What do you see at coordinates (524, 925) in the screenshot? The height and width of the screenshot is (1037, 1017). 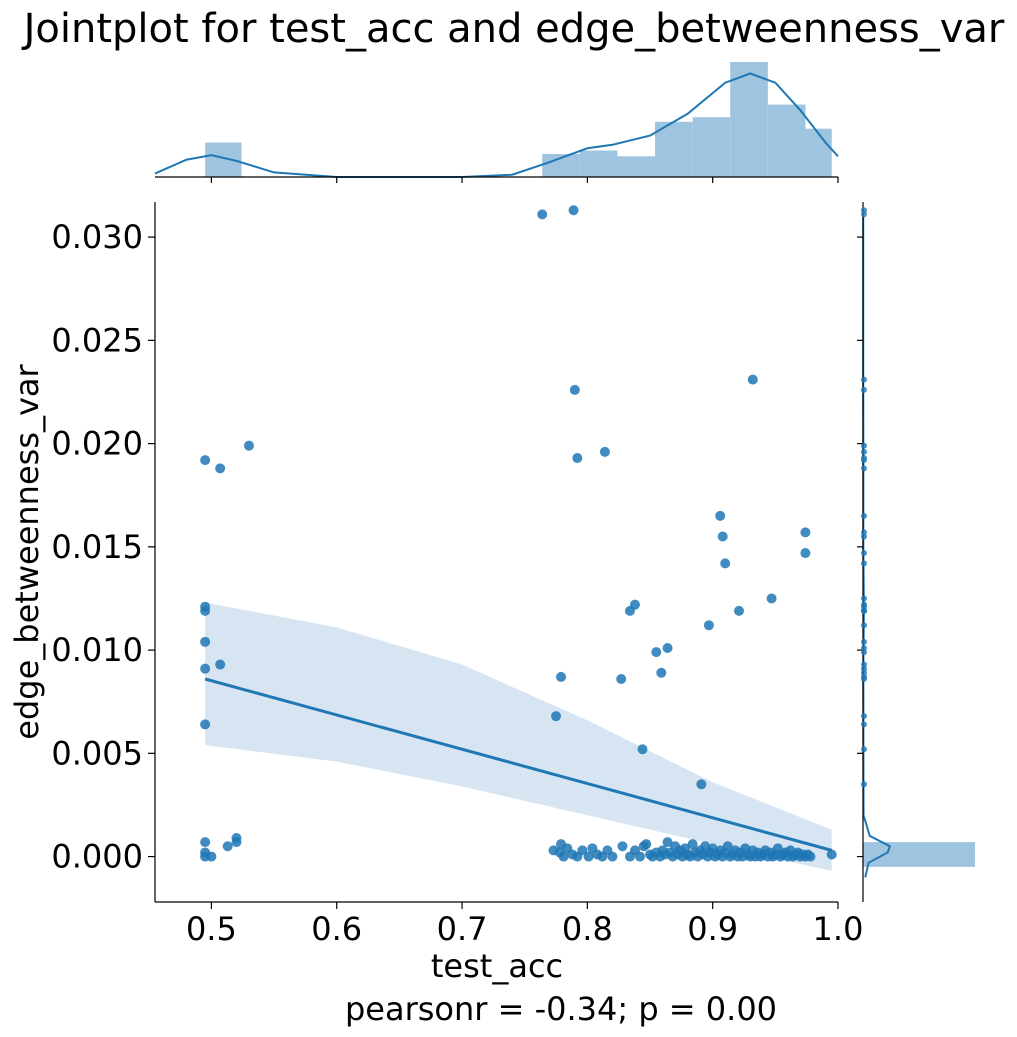 I see `x-axis-ticks: 0.5 0.6 0.7 0.8 0.9 1.0` at bounding box center [524, 925].